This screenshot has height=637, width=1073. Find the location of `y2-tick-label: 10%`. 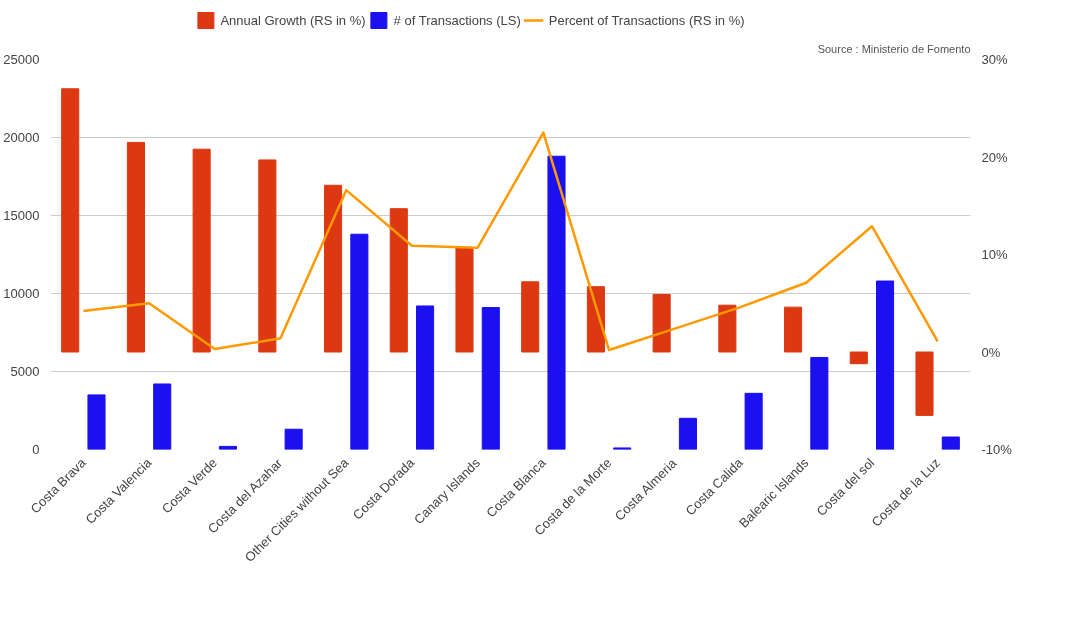

y2-tick-label: 10% is located at coordinates (994, 254).